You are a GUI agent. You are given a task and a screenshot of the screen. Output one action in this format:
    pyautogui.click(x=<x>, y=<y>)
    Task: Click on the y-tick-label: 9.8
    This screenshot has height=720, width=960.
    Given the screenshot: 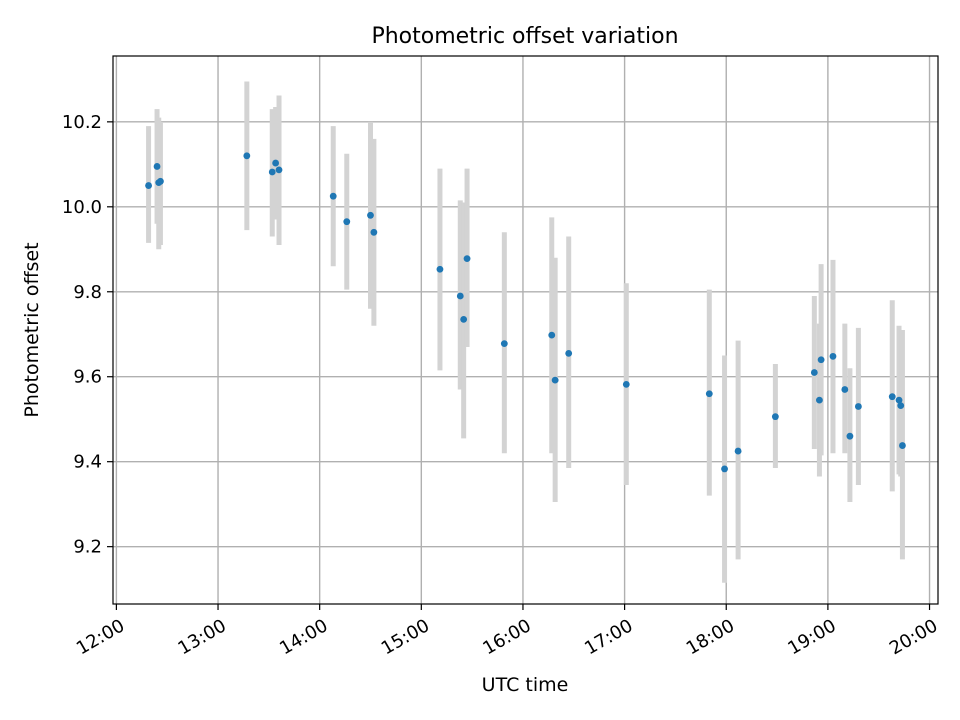 What is the action you would take?
    pyautogui.click(x=87, y=292)
    